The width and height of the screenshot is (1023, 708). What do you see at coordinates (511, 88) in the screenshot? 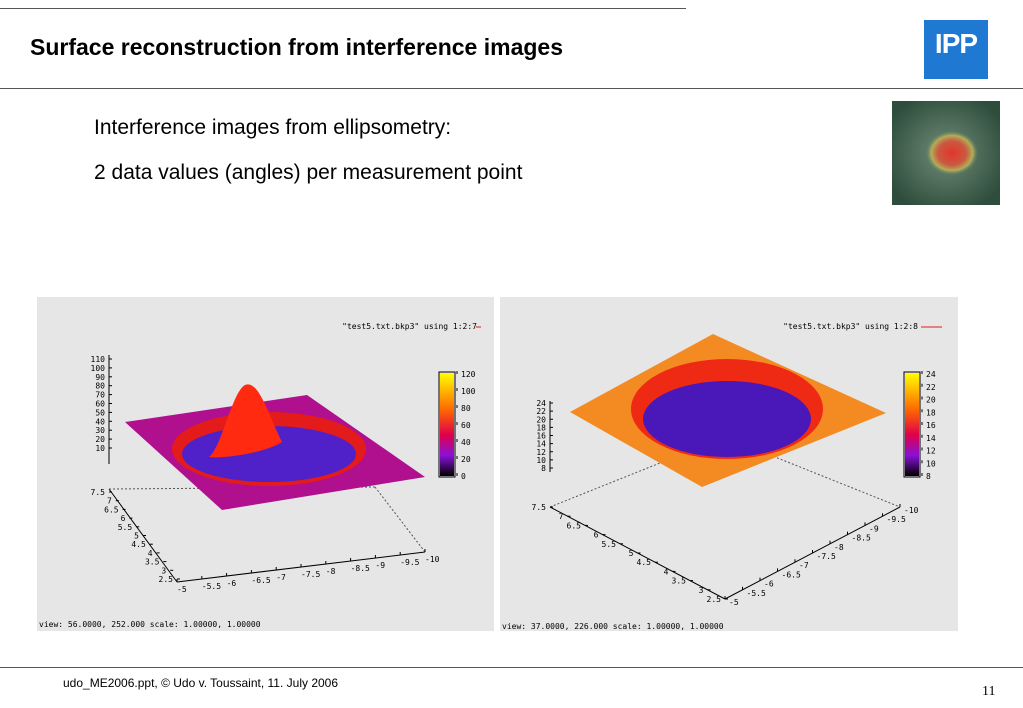
I see `title-rule` at bounding box center [511, 88].